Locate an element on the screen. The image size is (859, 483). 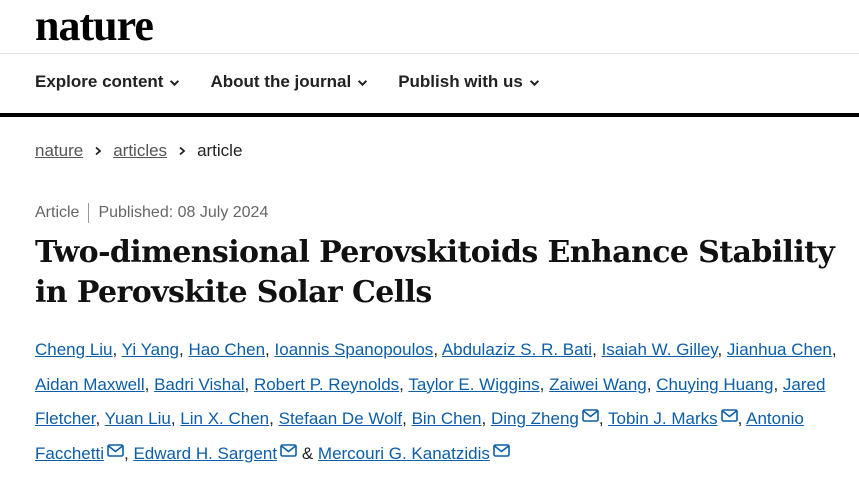
author-link: Jianhua Chen is located at coordinates (779, 349).